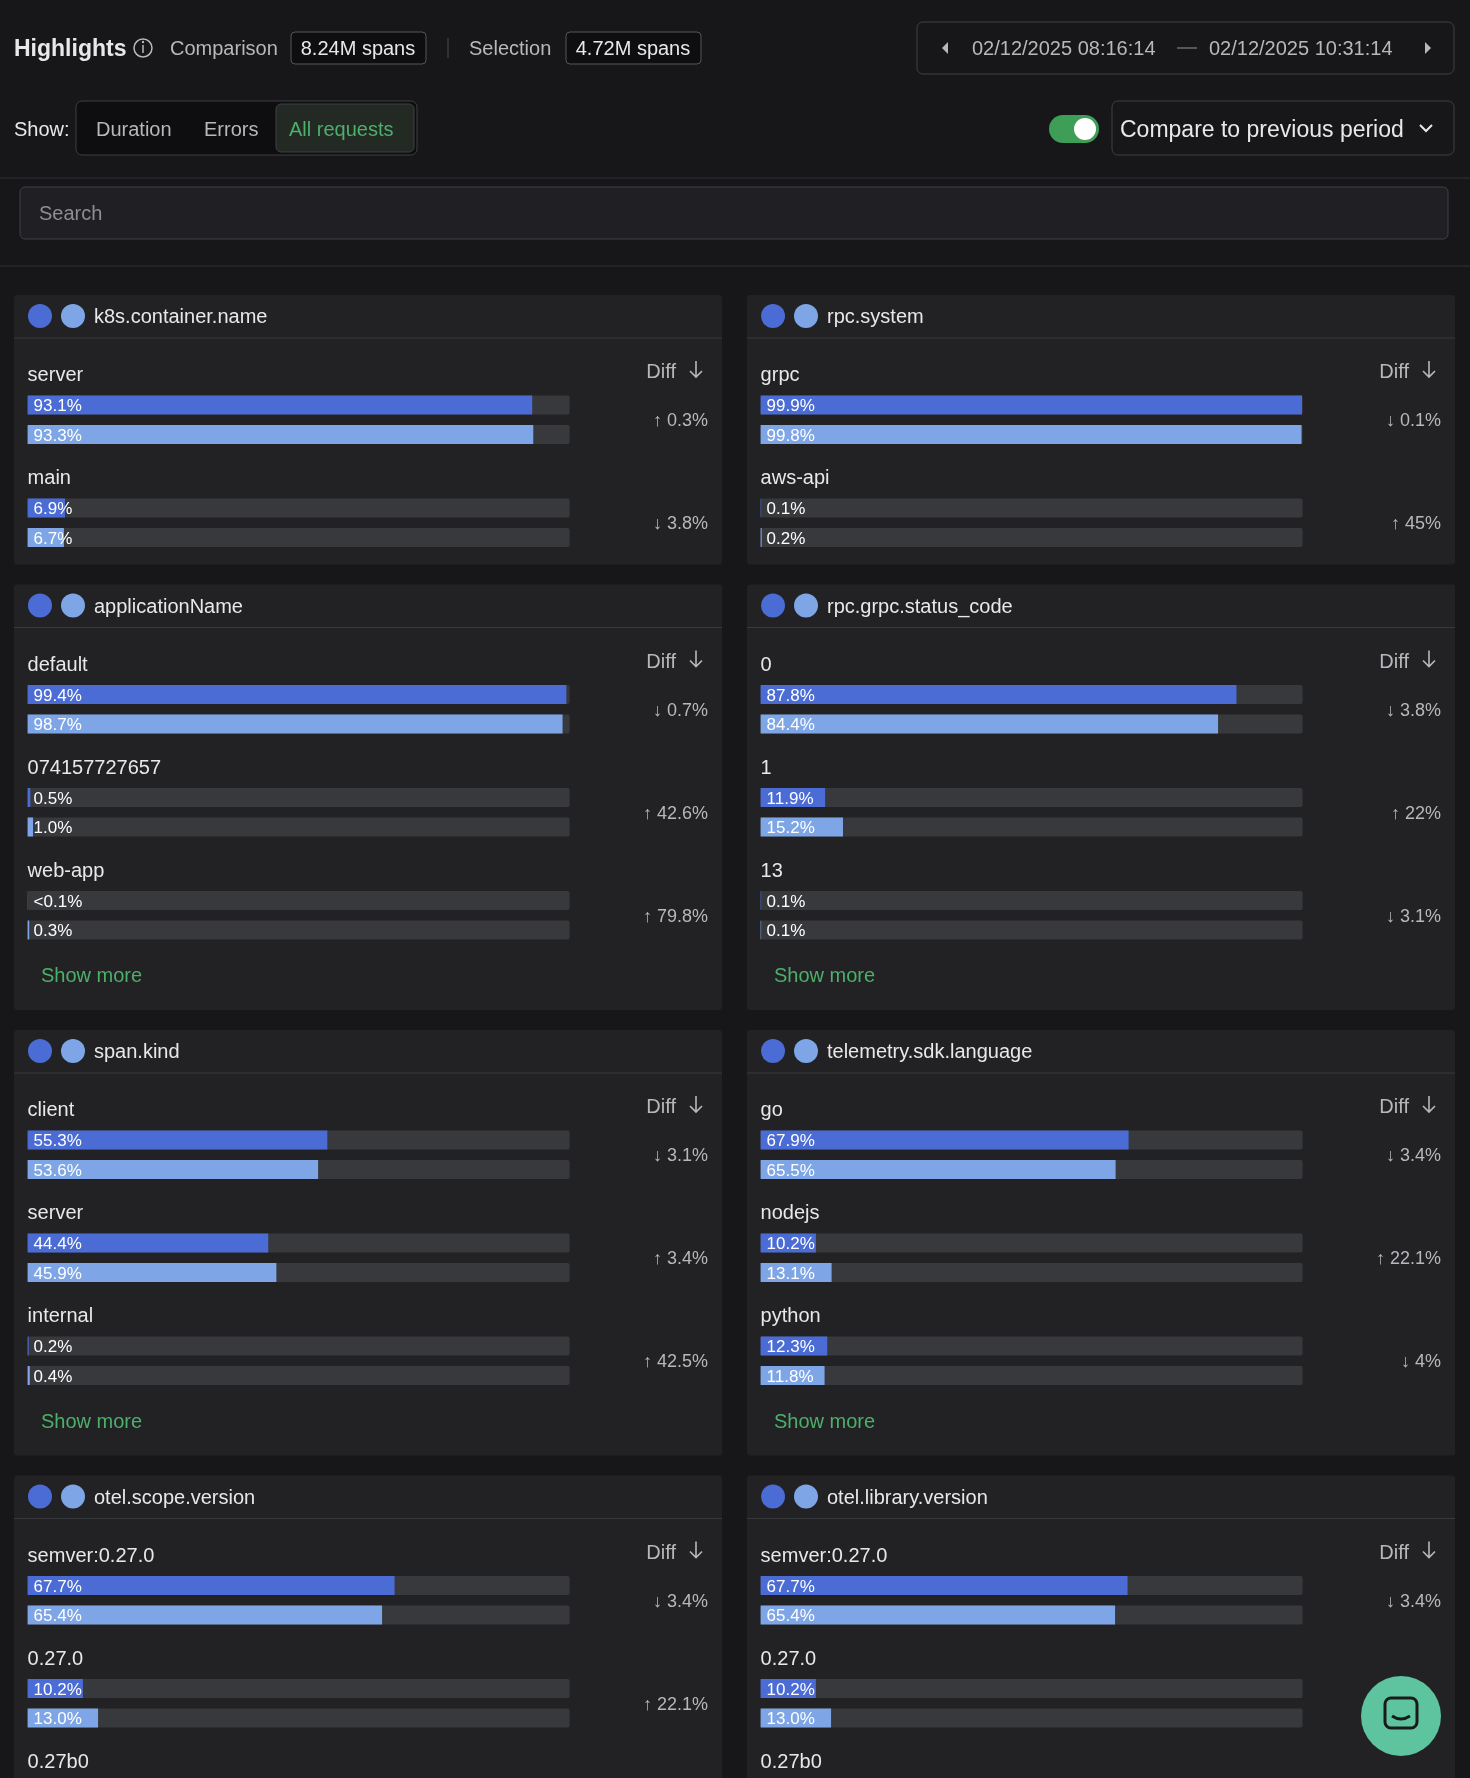 The width and height of the screenshot is (1470, 1778). Describe the element at coordinates (790, 827) in the screenshot. I see `data-label: 15.2%` at that location.